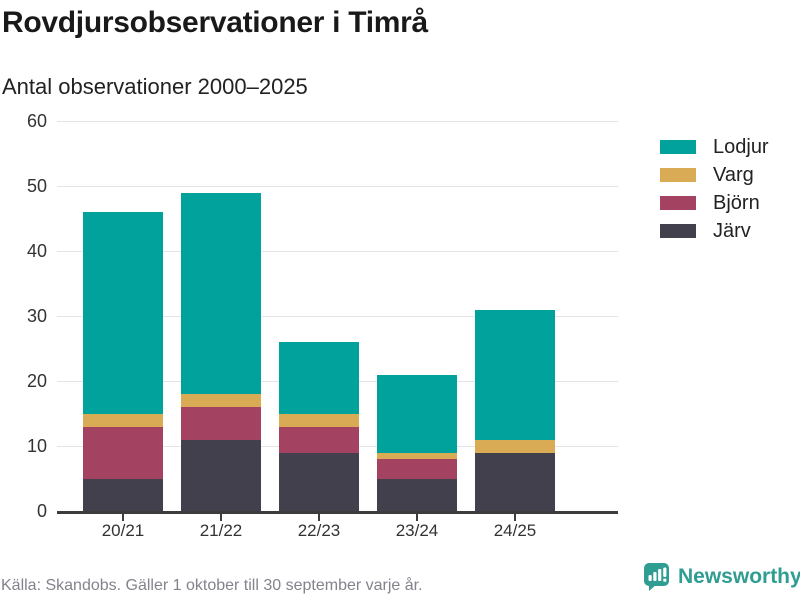 The image size is (800, 600). What do you see at coordinates (417, 494) in the screenshot?
I see `bar-segment-23-24-järv` at bounding box center [417, 494].